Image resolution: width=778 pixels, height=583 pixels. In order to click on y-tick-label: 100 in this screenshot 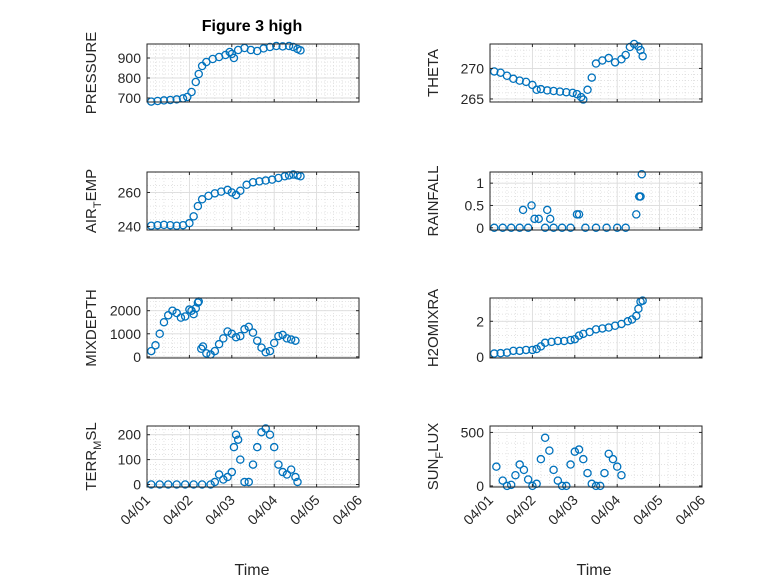, I will do `click(130, 460)`.